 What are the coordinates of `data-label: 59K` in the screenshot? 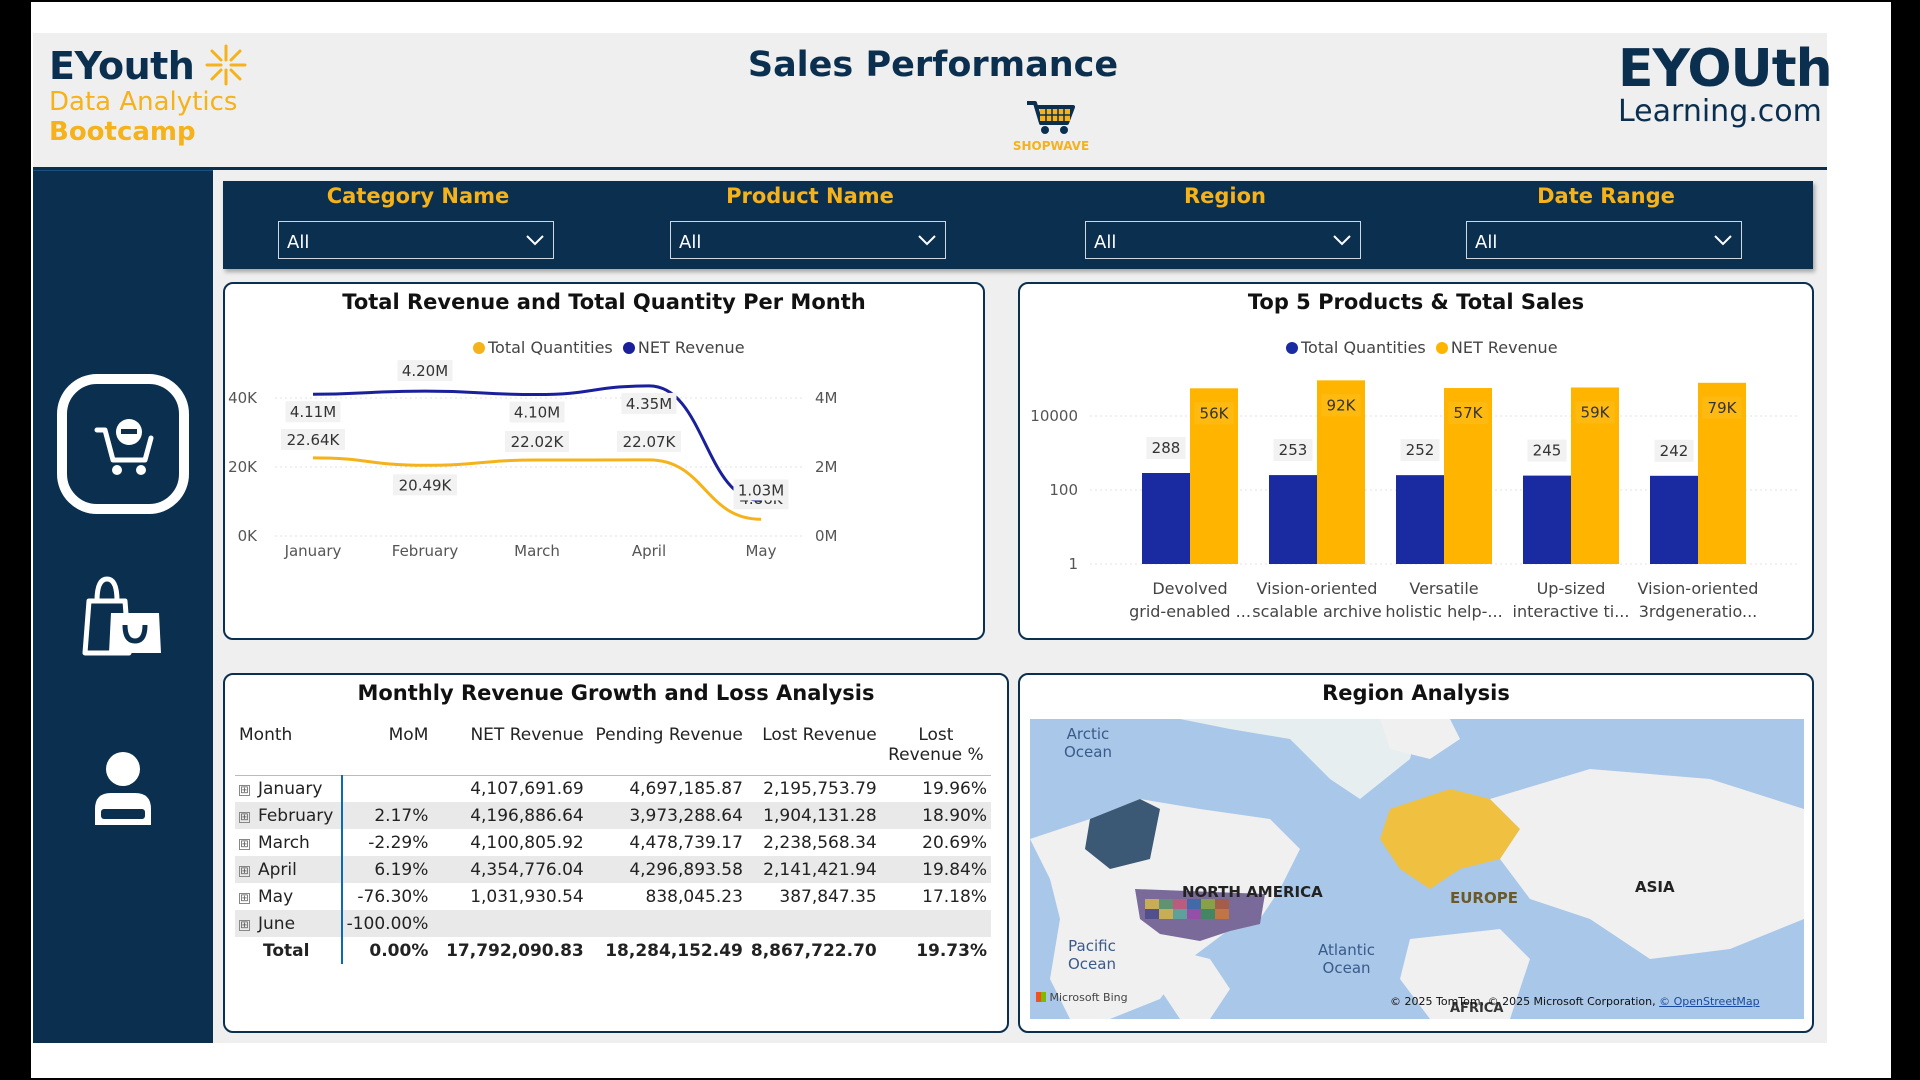 It's located at (1596, 412).